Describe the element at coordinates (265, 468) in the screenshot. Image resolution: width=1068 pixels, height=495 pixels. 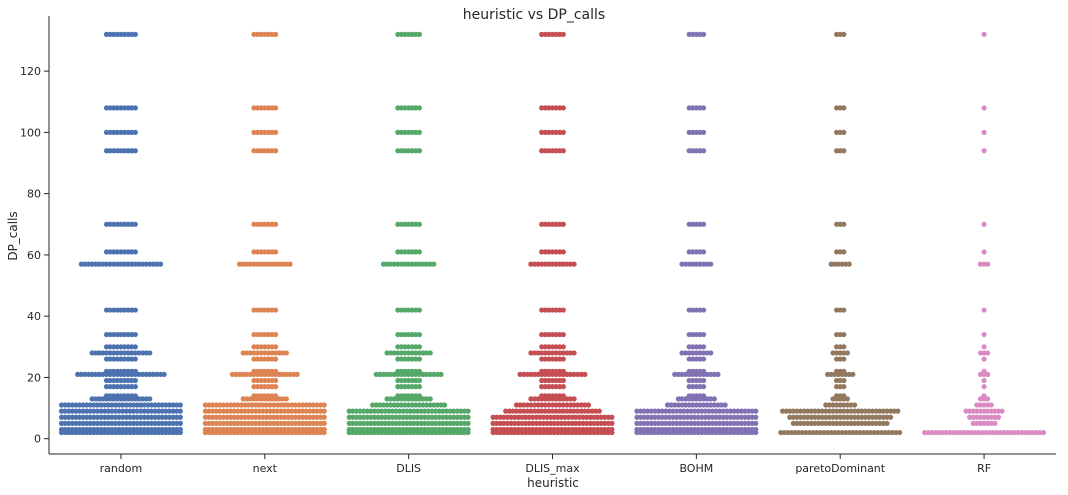
I see `x-tick-label: next` at that location.